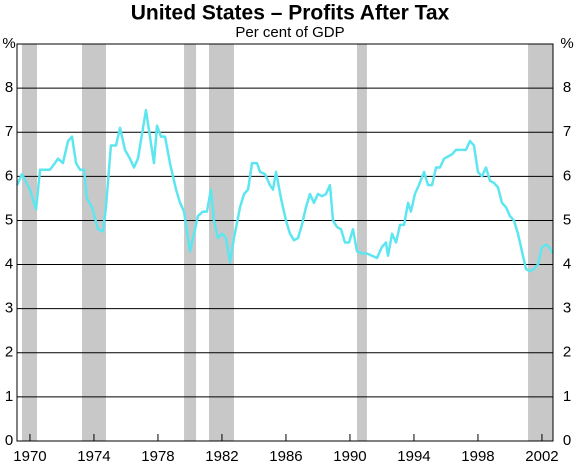 Image resolution: width=581 pixels, height=469 pixels. I want to click on y-tick-label: 8, so click(9, 87).